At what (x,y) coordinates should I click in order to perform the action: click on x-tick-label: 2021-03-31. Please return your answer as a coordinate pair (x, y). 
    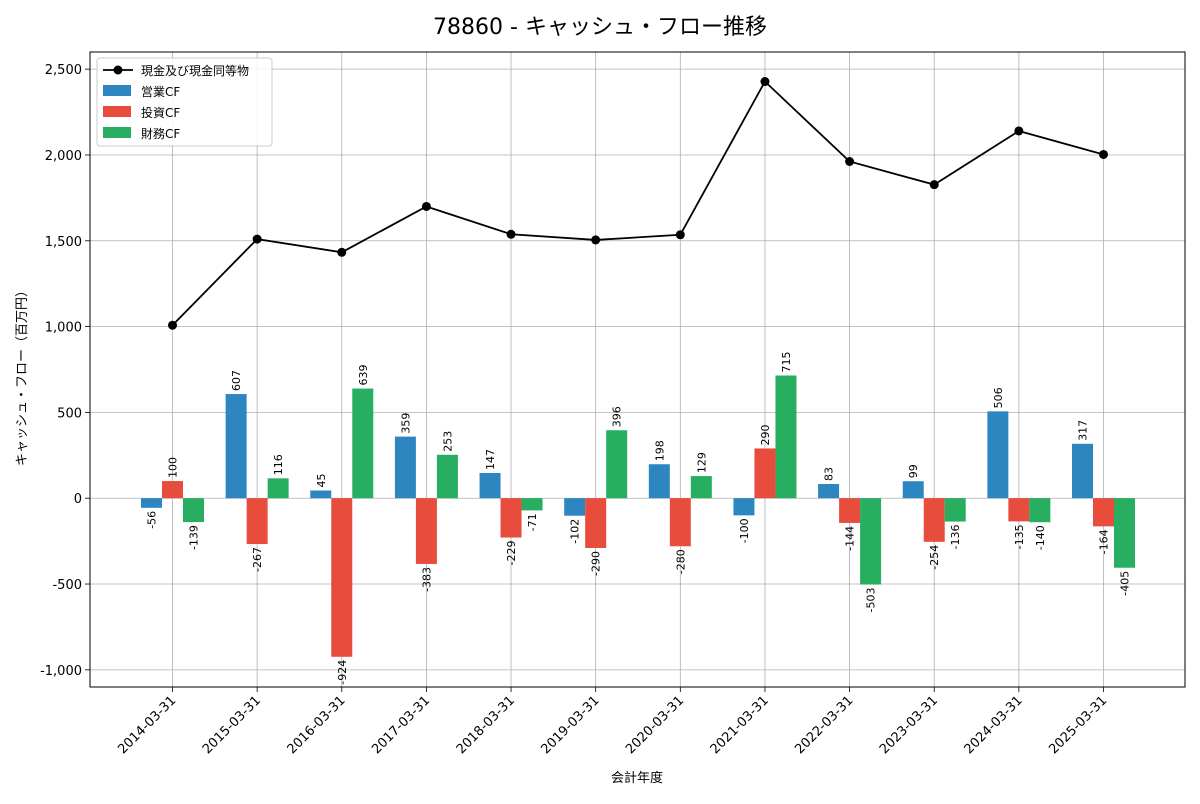
    Looking at the image, I should click on (740, 725).